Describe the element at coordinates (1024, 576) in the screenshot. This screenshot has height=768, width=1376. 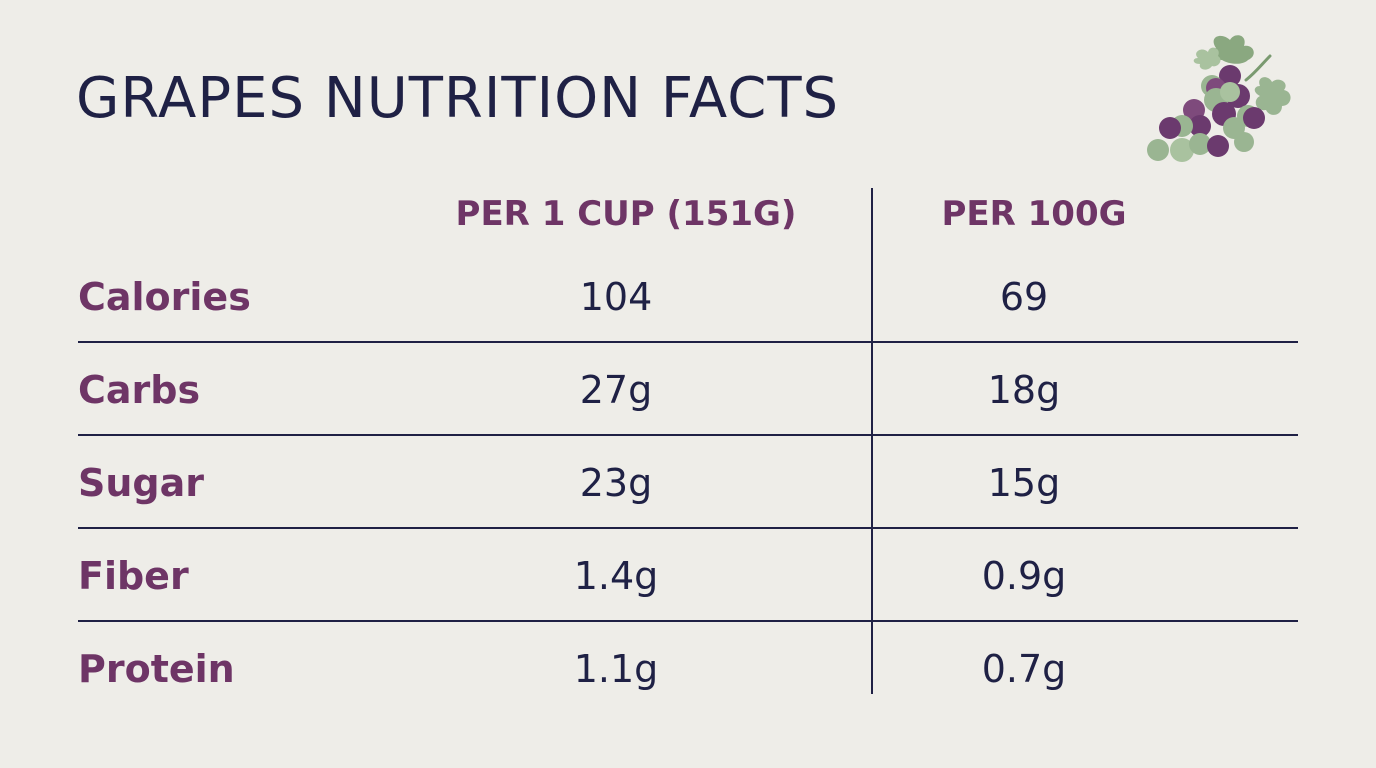
I see `fiber-per-100g: 0.9g` at that location.